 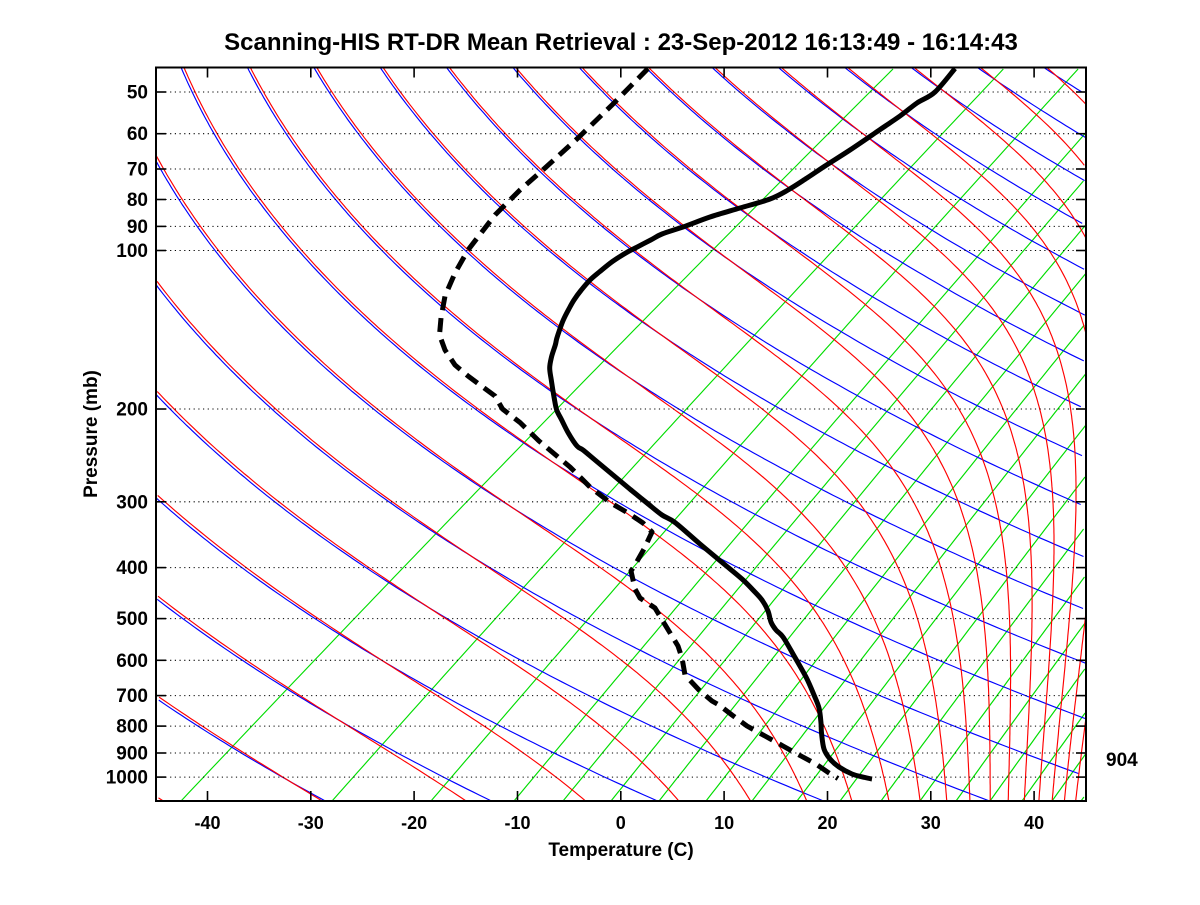 What do you see at coordinates (132, 568) in the screenshot?
I see `svg-text: 400` at bounding box center [132, 568].